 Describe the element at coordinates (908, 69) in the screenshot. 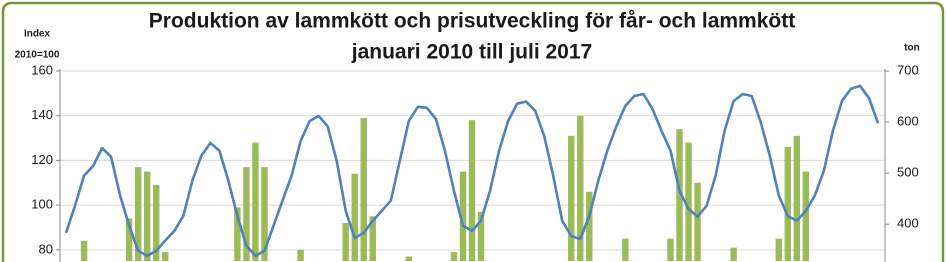

I see `y2-tick-label: 700` at that location.